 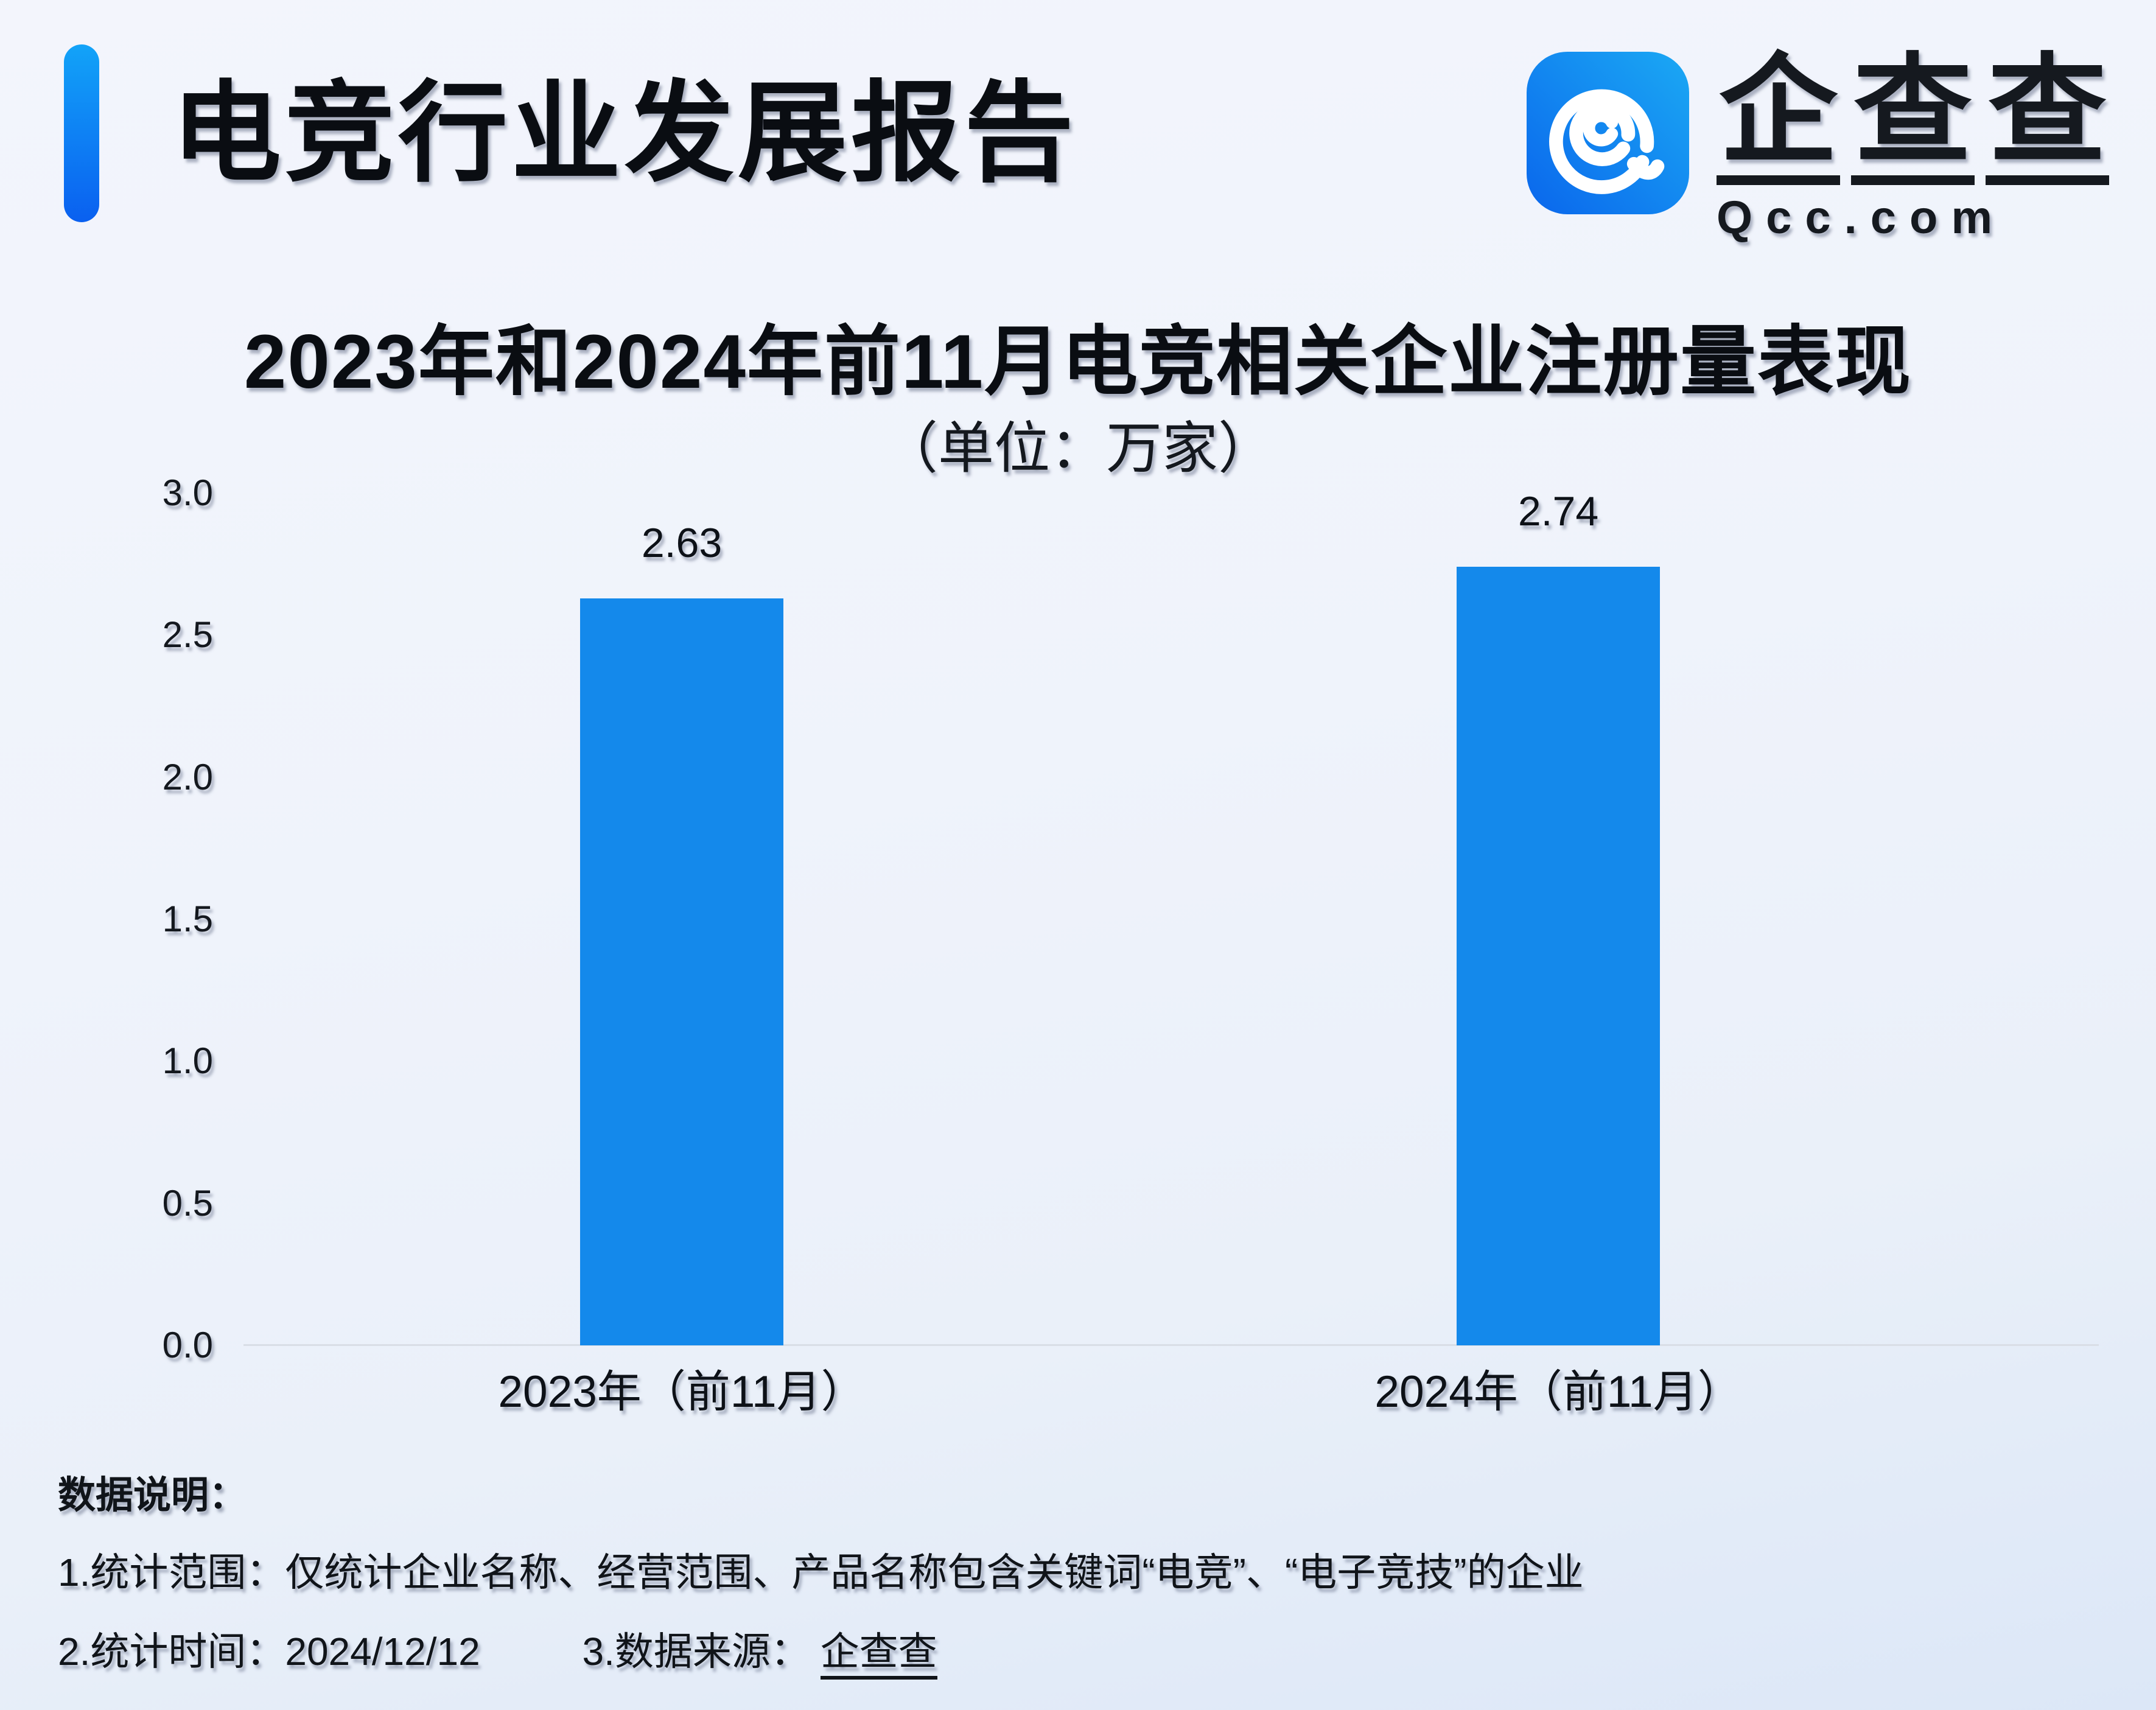 I want to click on qcc-logo-icon, so click(x=1608, y=133).